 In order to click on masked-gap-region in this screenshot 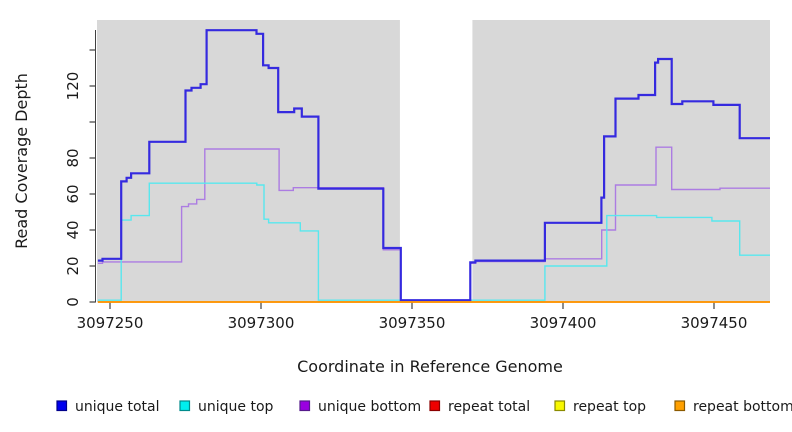, I will do `click(436, 161)`.